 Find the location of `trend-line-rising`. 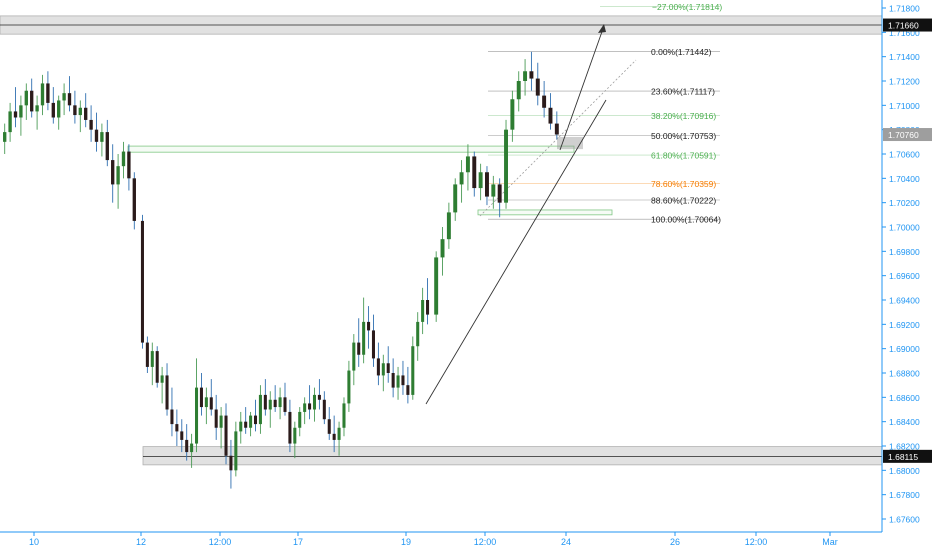

trend-line-rising is located at coordinates (516, 252).